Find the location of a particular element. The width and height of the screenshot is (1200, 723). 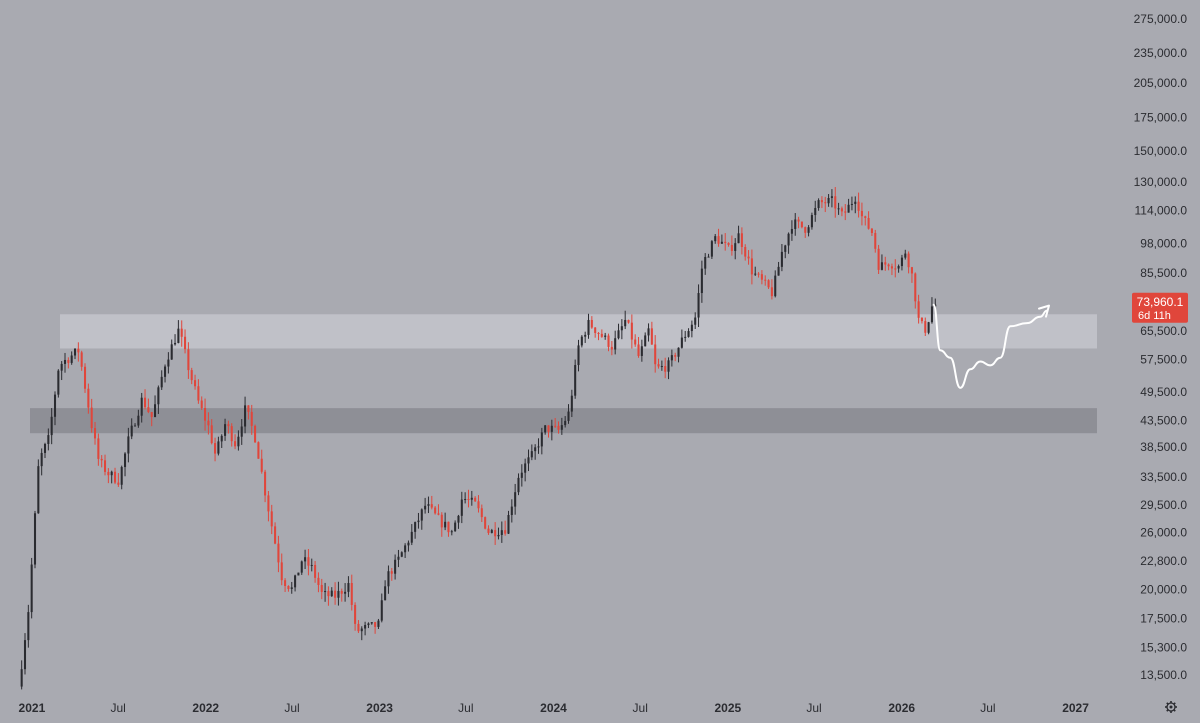

countdown-label: 6d 11h is located at coordinates (1154, 316).